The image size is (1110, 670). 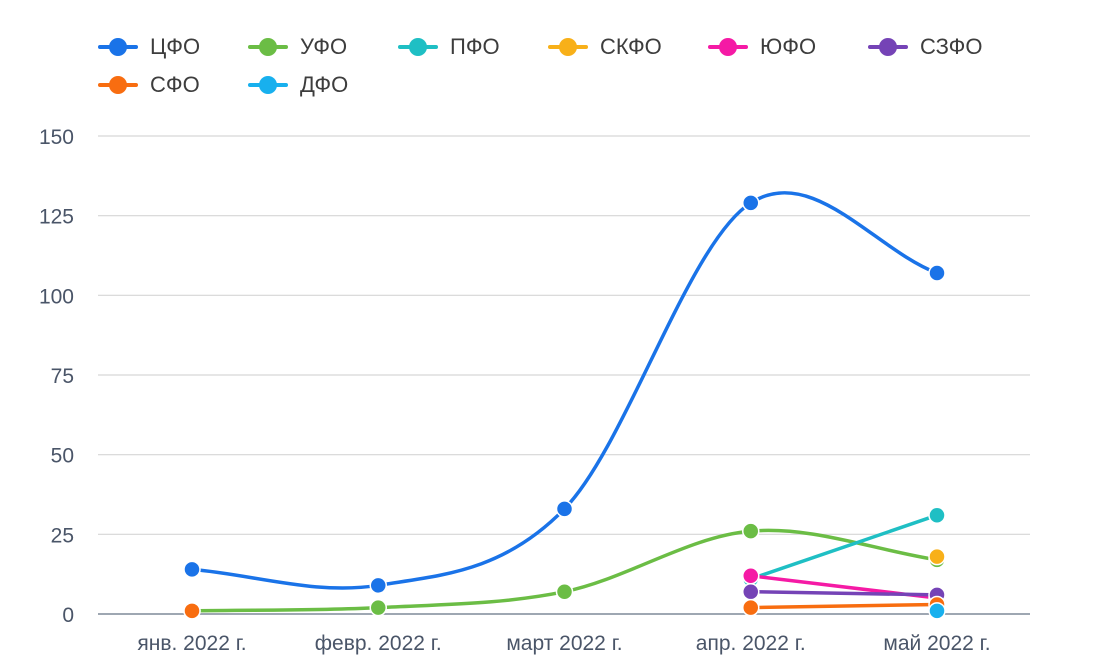 I want to click on legend-item: СКФО, so click(x=604, y=47).